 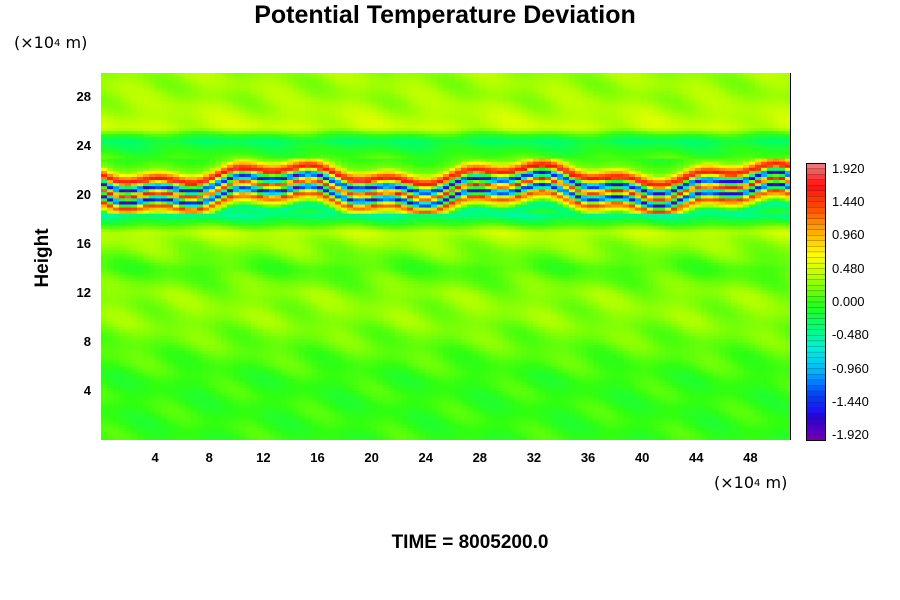 What do you see at coordinates (642, 457) in the screenshot?
I see `x-tick-label: 40` at bounding box center [642, 457].